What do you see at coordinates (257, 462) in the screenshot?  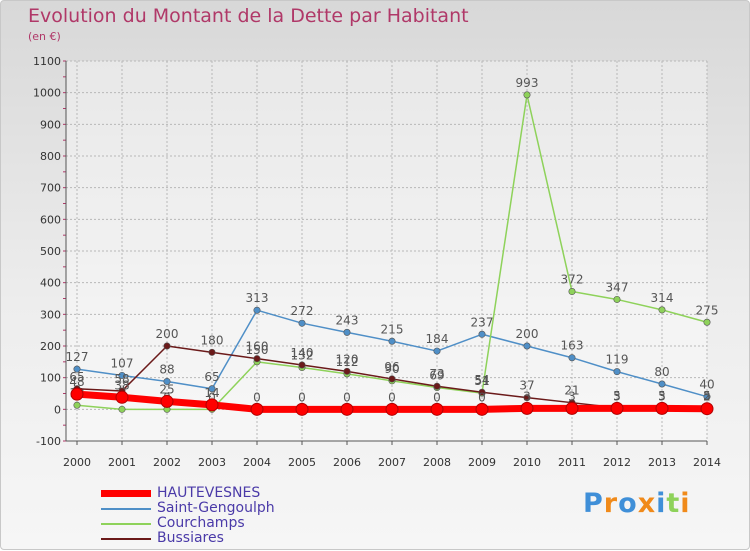 I see `x-tick-label: 2004` at bounding box center [257, 462].